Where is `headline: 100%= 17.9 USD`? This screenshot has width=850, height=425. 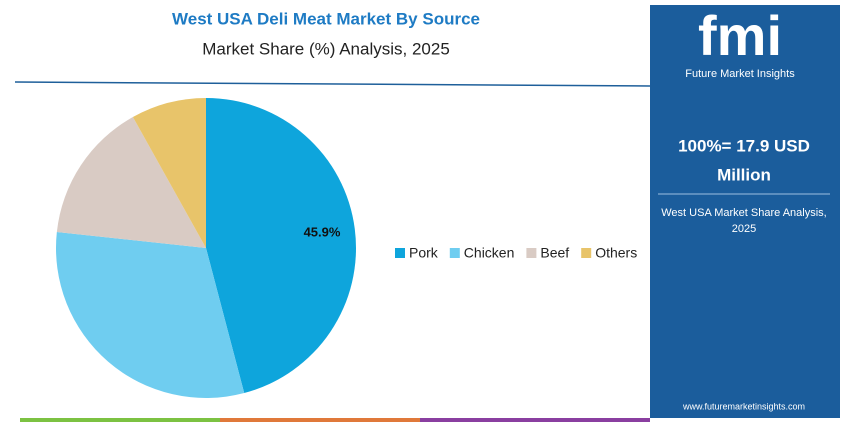 headline: 100%= 17.9 USD is located at coordinates (744, 145).